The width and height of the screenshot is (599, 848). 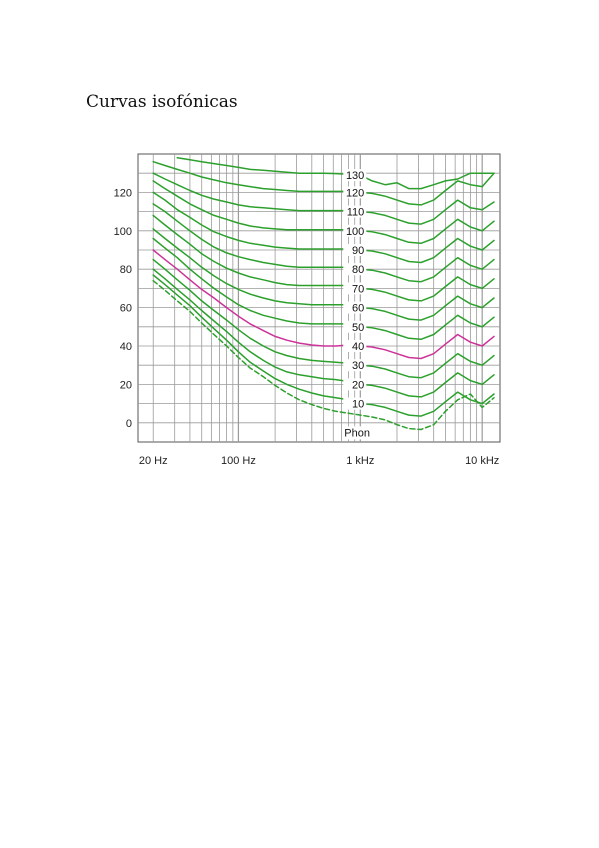 I want to click on phon-label: 10, so click(x=358, y=405).